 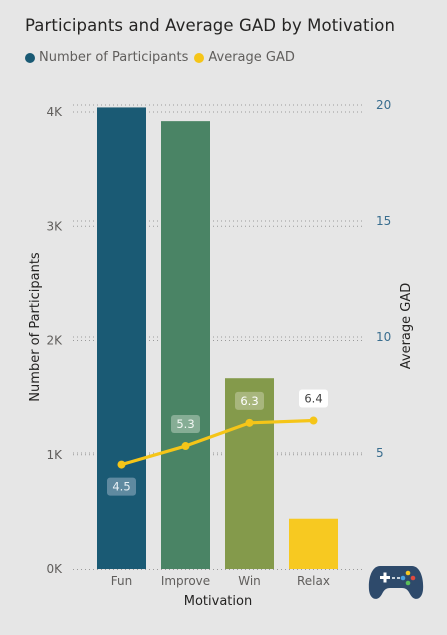 I want to click on data-label-box-relax, so click(x=313, y=398).